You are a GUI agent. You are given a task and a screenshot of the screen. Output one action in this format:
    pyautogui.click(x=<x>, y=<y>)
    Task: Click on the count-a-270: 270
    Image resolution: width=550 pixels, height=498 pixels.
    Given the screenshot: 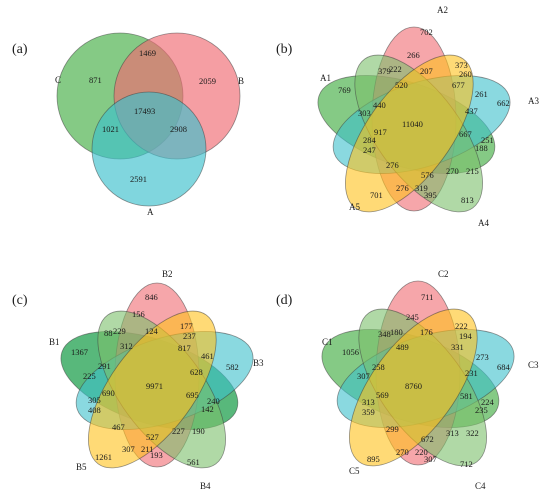 What is the action you would take?
    pyautogui.click(x=452, y=171)
    